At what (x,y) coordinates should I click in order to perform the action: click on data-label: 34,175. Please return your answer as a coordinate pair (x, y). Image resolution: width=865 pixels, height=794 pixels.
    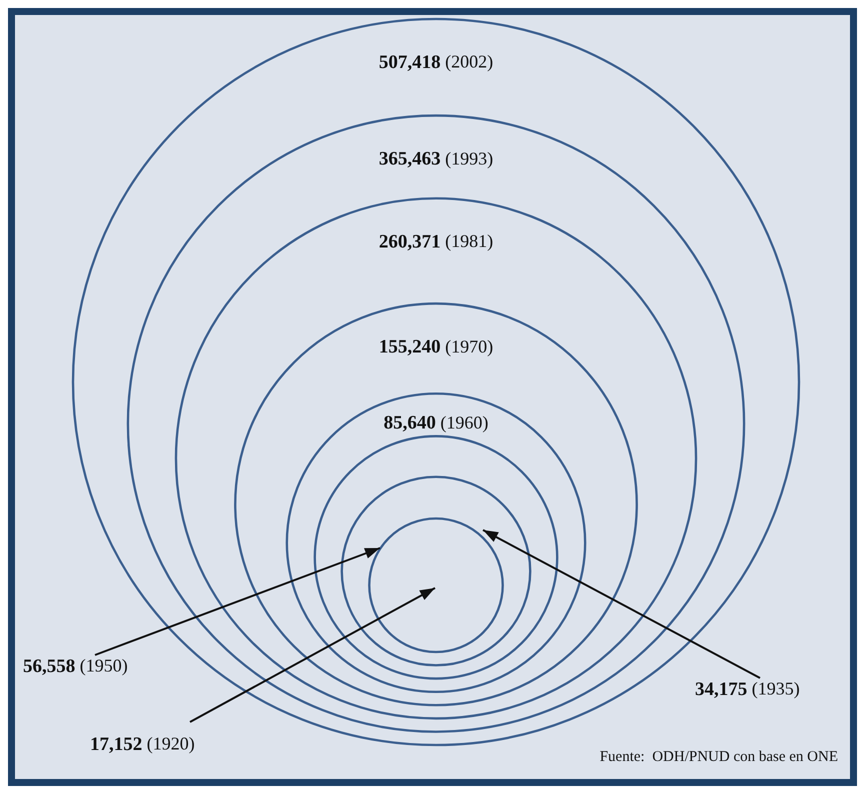
    Looking at the image, I should click on (721, 689).